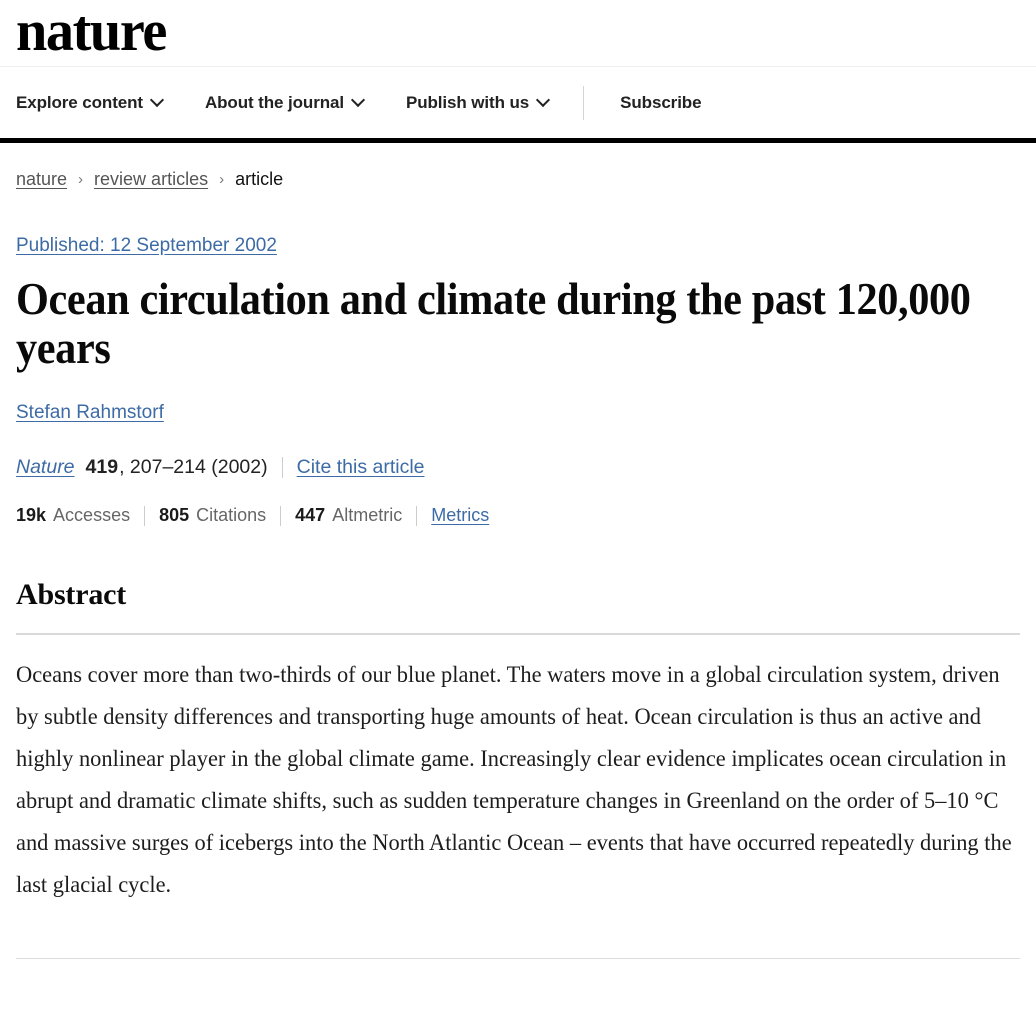 The width and height of the screenshot is (1036, 1036). What do you see at coordinates (193, 467) in the screenshot?
I see `citation-pages: , 207–214 (2002)` at bounding box center [193, 467].